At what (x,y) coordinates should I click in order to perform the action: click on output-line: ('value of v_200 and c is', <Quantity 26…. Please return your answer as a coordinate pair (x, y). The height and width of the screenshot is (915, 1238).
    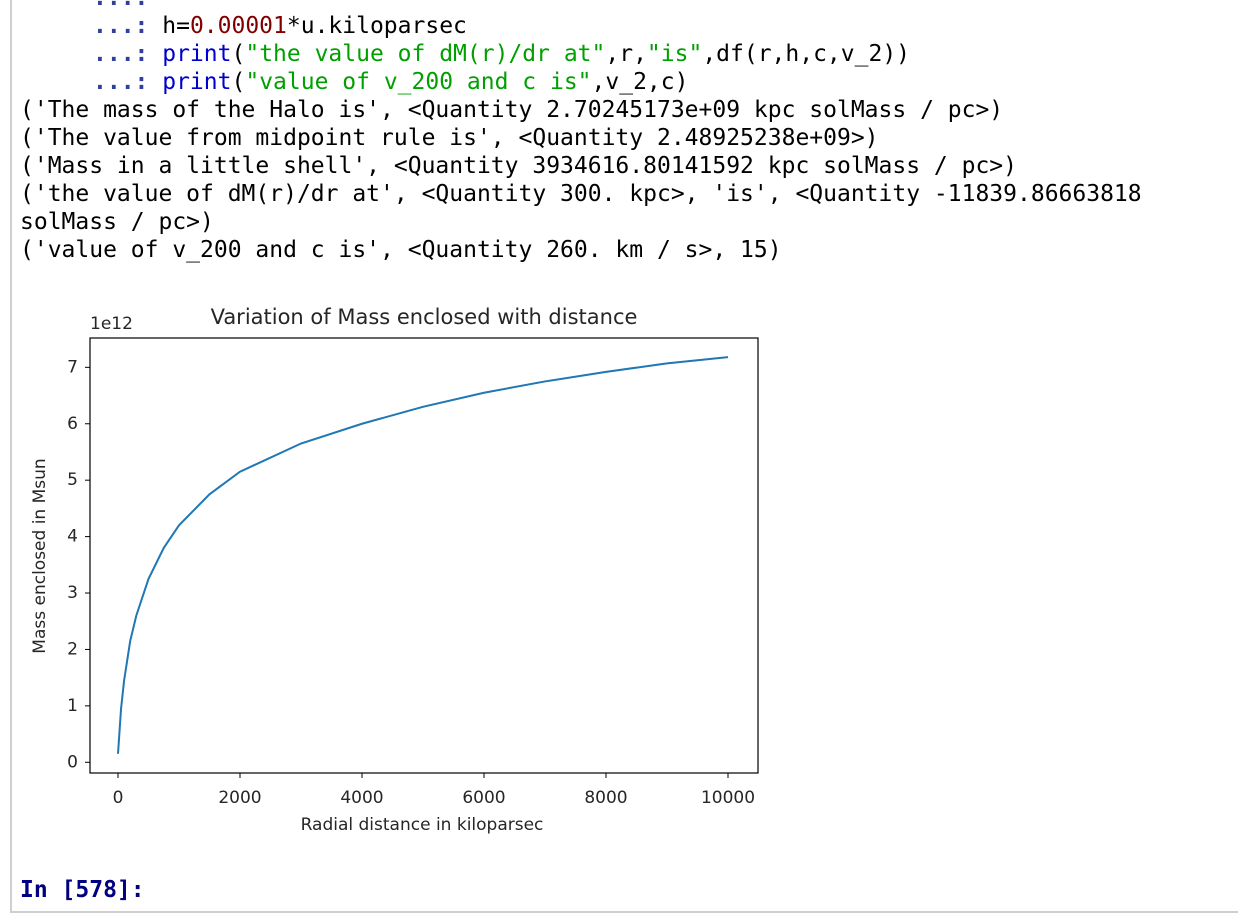
    Looking at the image, I should click on (401, 250).